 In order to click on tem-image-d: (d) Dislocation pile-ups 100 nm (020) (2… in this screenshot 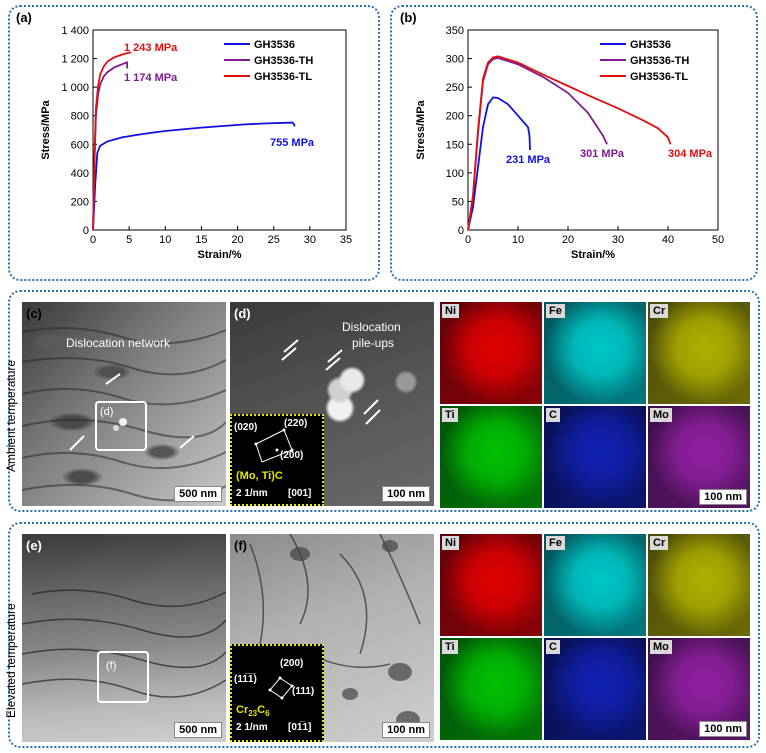, I will do `click(332, 404)`.